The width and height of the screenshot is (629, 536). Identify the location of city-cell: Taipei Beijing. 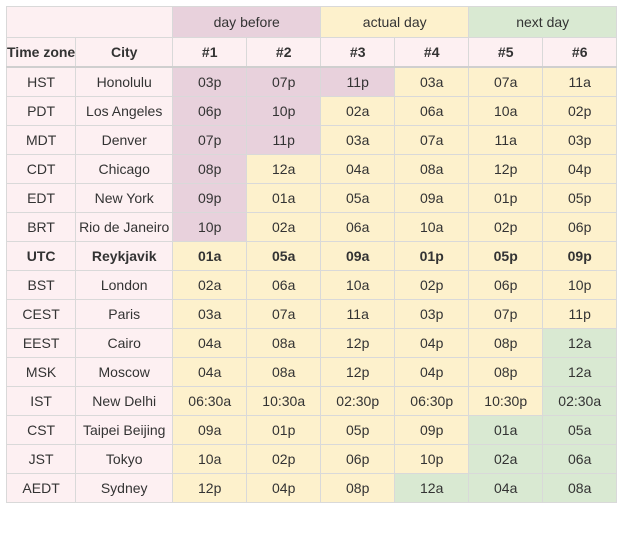
(124, 430).